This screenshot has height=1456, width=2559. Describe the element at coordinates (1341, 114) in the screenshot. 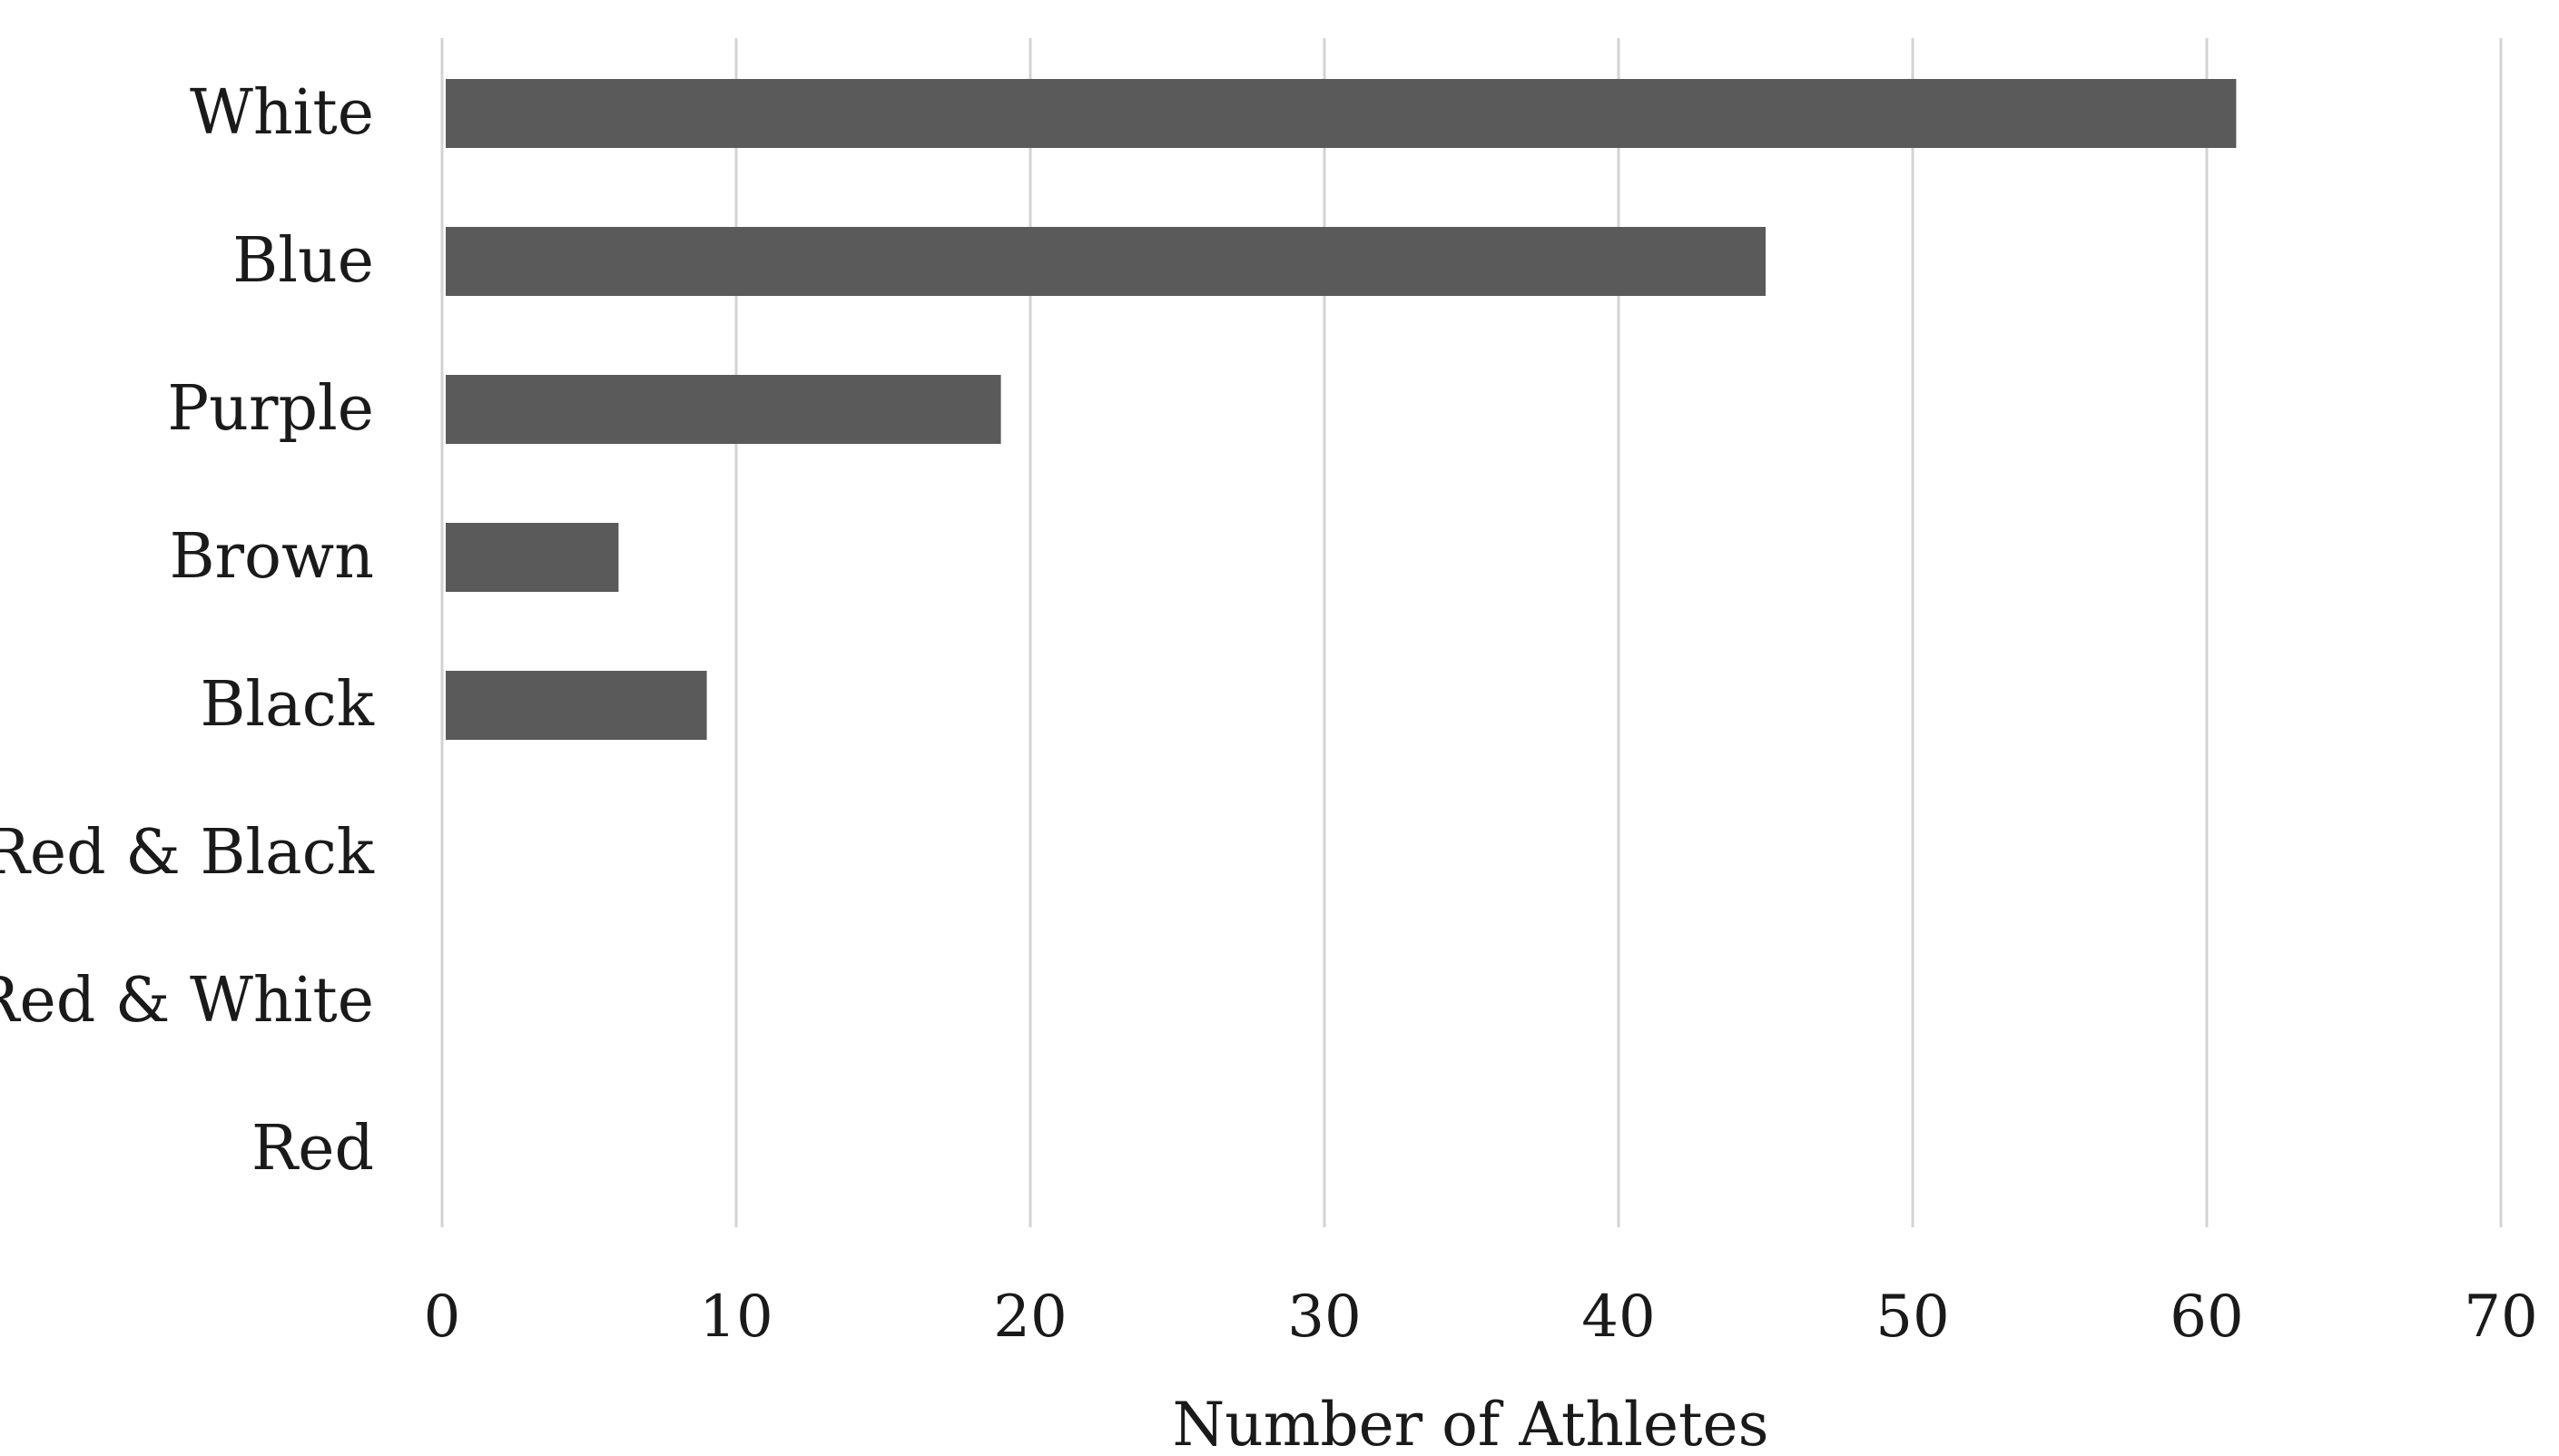

I see `bar-white` at that location.